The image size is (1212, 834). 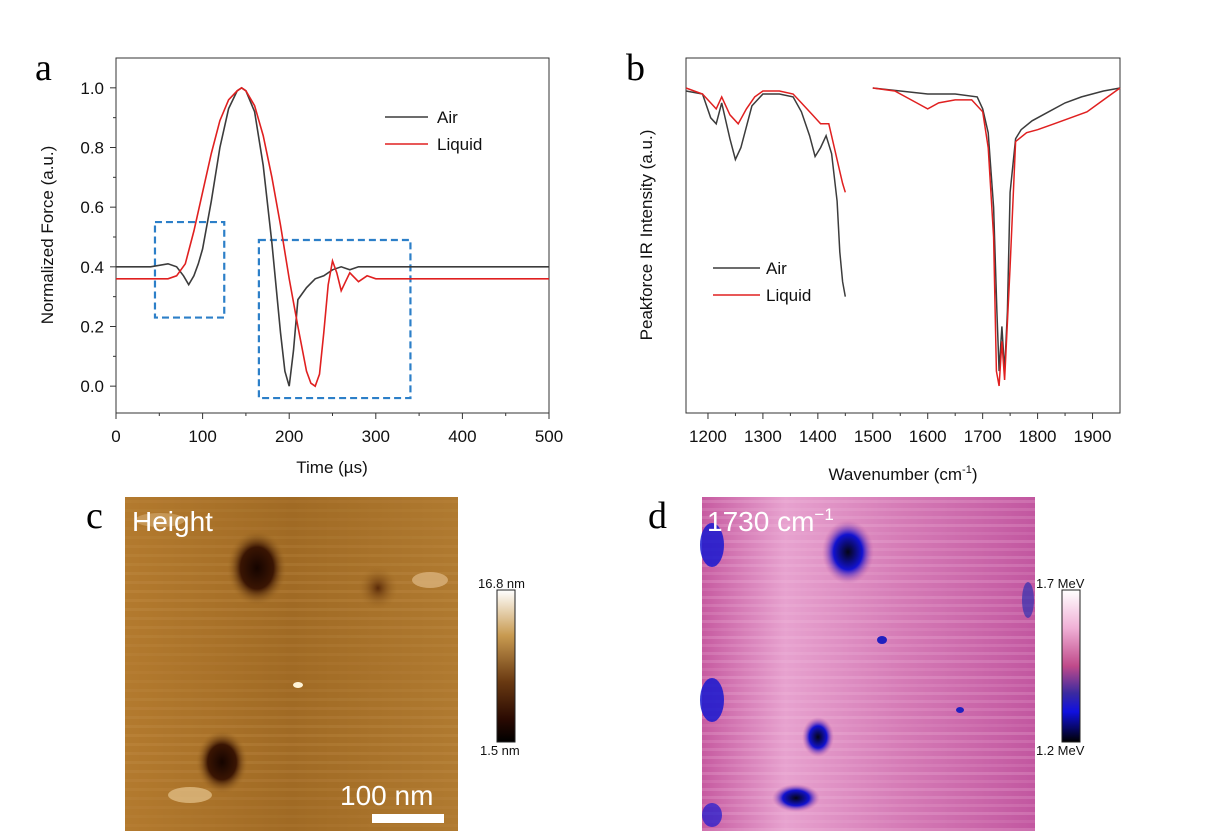 I want to click on ir-map-title: 1730 cm−1, so click(x=770, y=521).